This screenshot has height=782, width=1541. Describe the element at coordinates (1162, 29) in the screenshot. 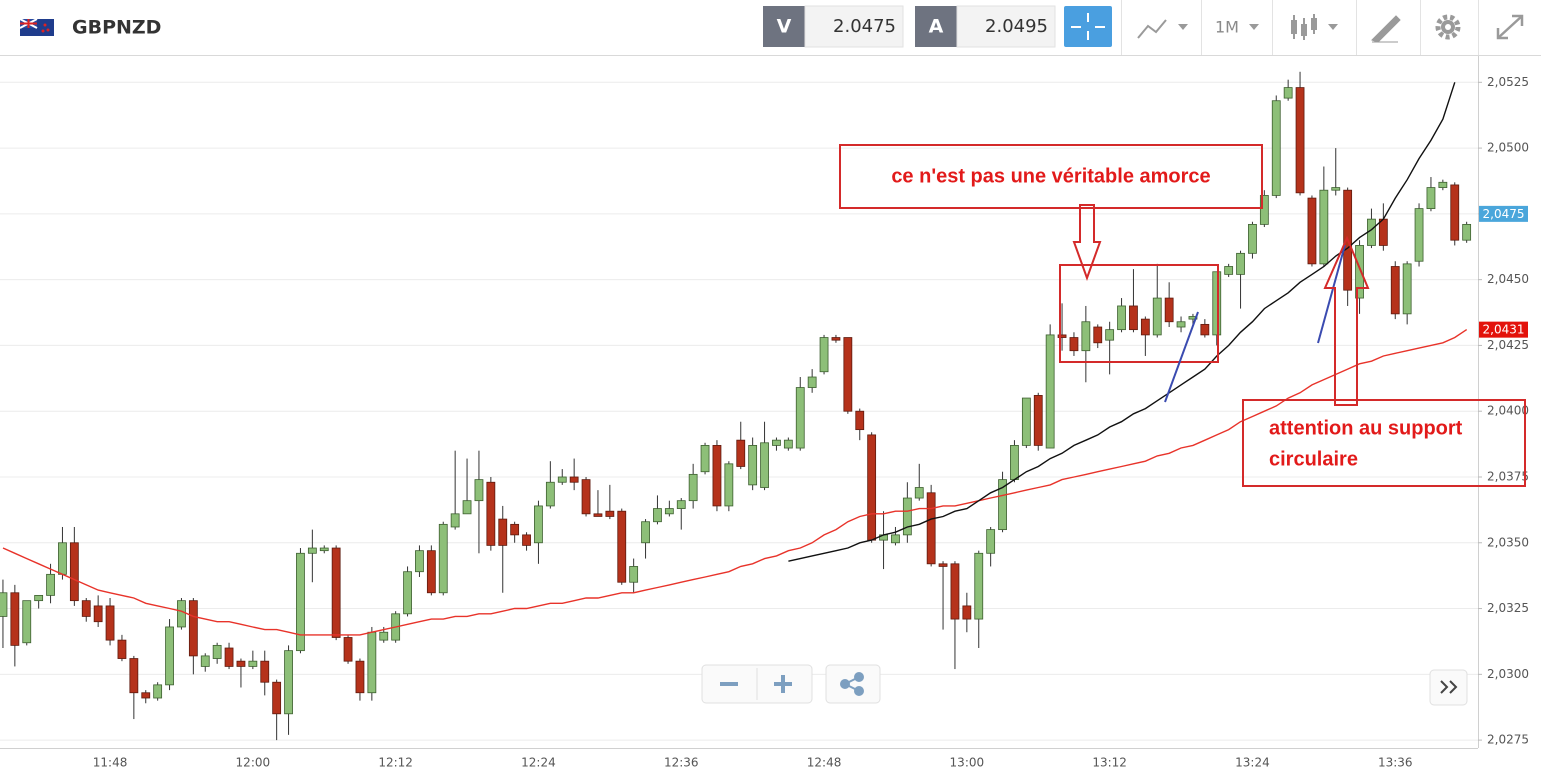

I see `chart-type-button` at that location.